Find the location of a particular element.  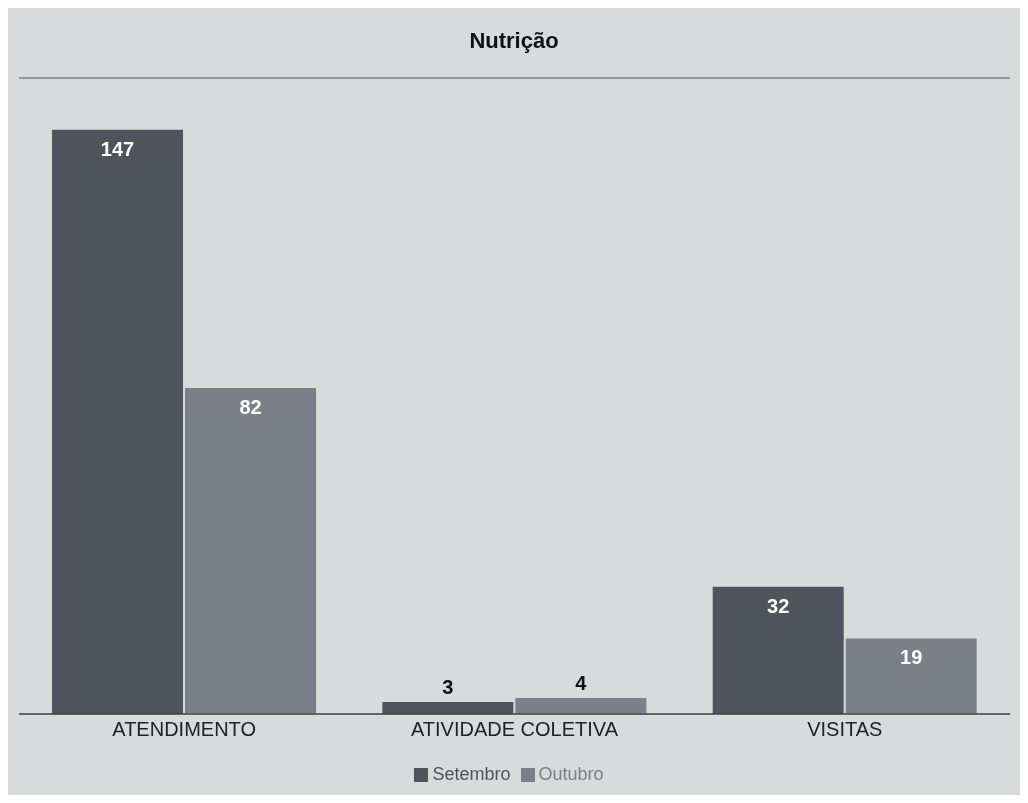

legend-label: Outubro is located at coordinates (571, 774).